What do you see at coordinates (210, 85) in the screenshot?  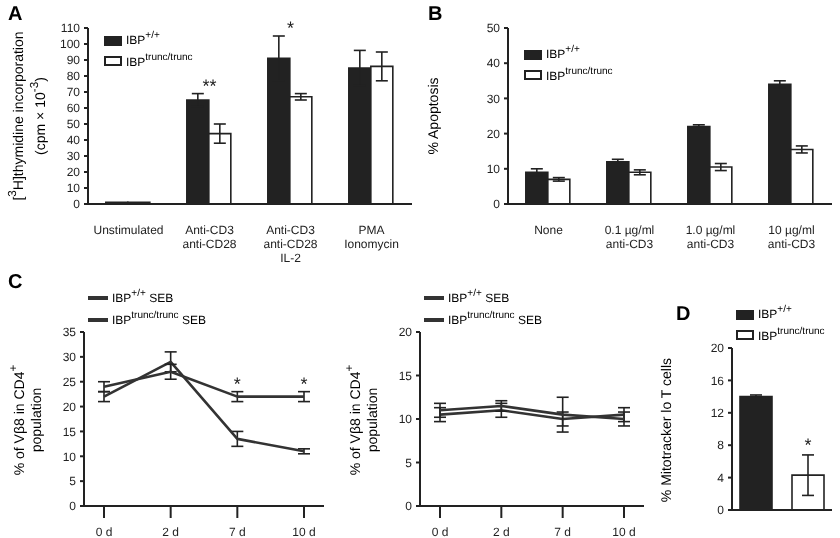 I see `annotation: **` at bounding box center [210, 85].